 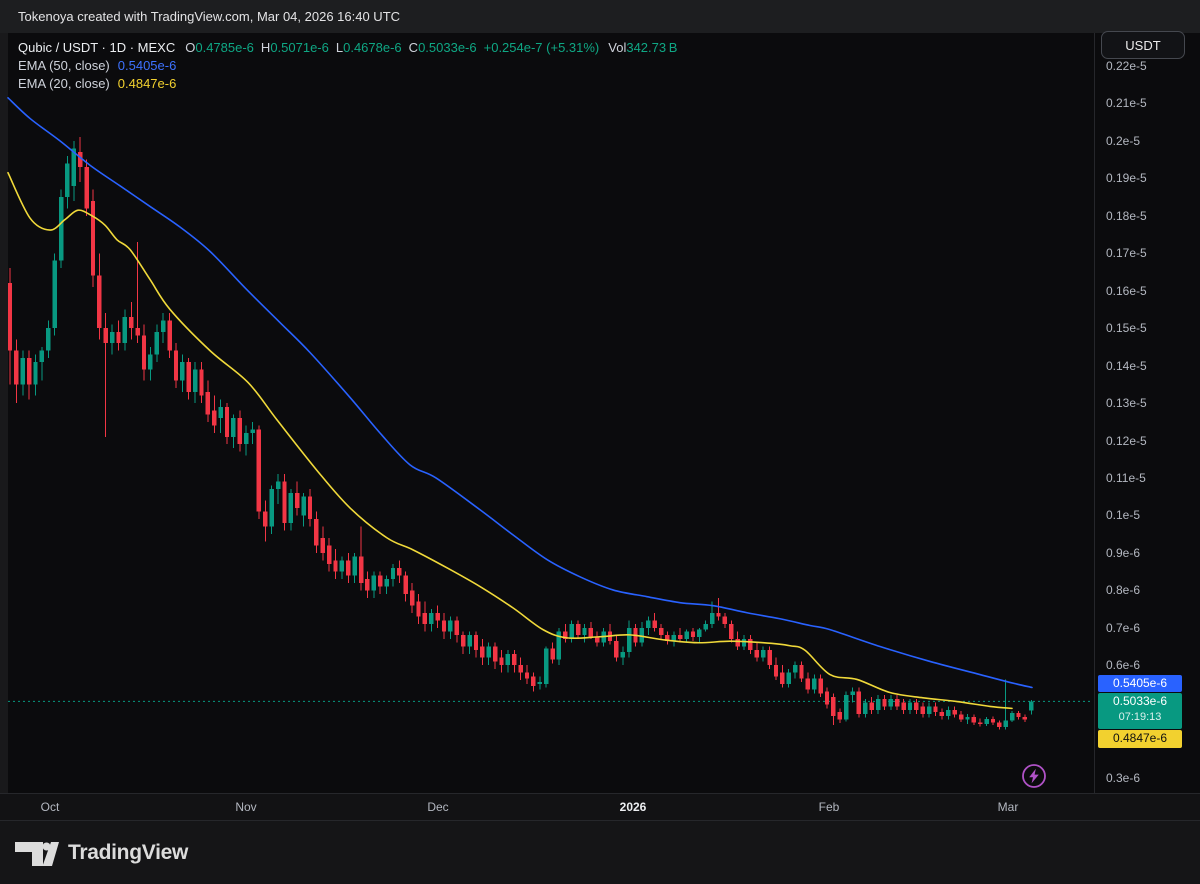 I want to click on lightning-icon, so click(x=1034, y=776).